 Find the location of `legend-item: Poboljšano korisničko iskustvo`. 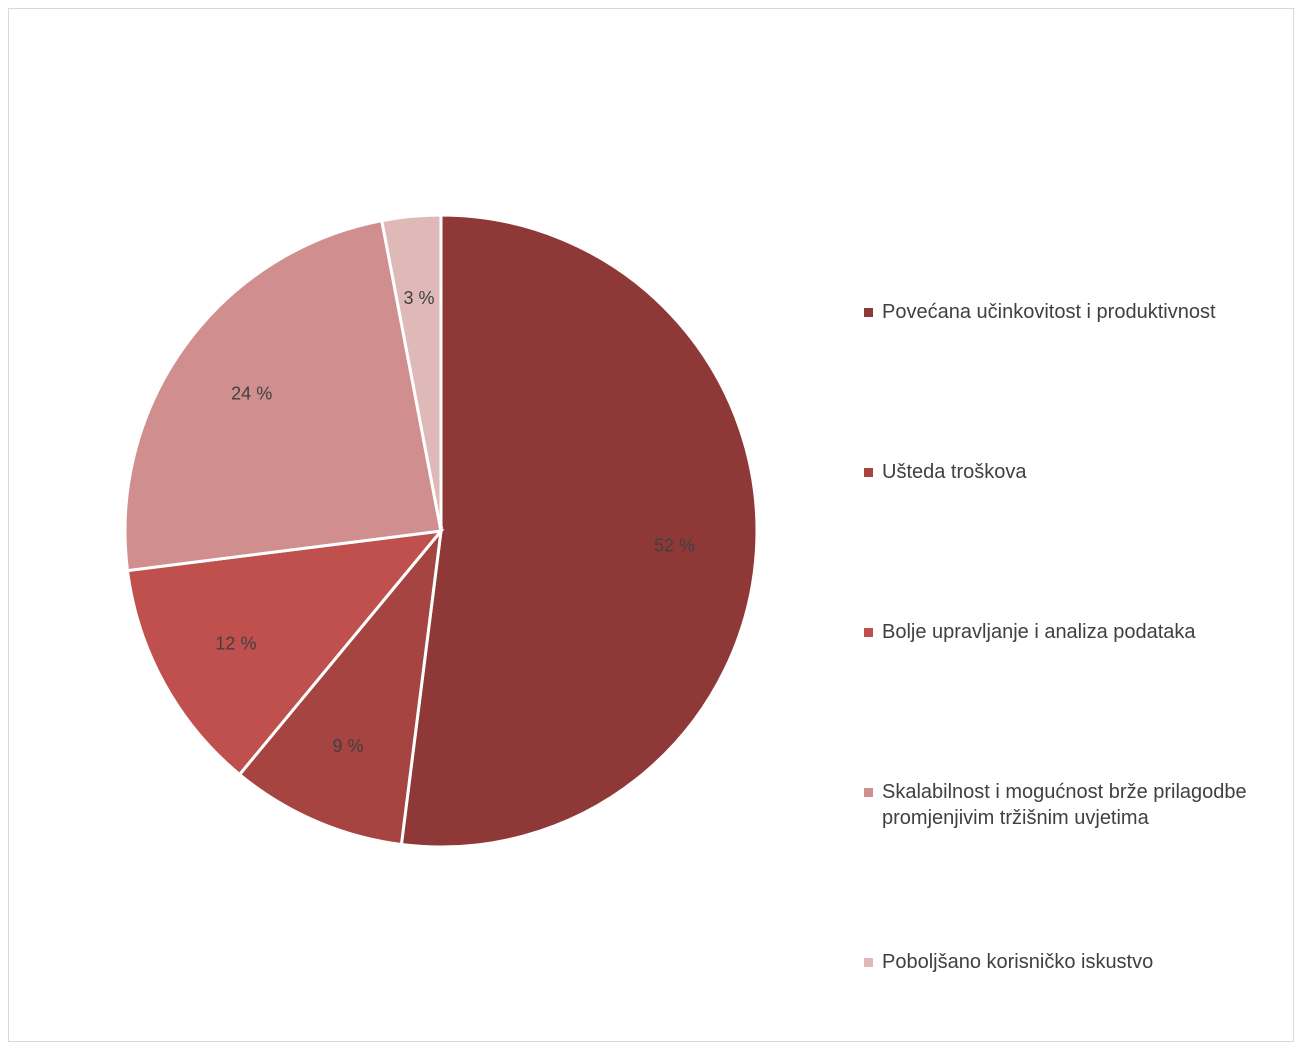

legend-item: Poboljšano korisničko iskustvo is located at coordinates (1079, 962).